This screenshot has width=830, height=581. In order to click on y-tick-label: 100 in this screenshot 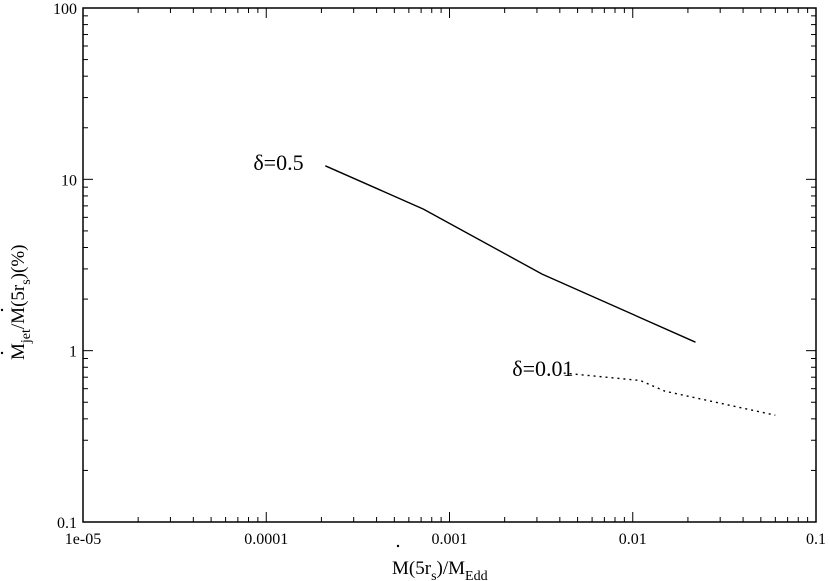, I will do `click(65, 9)`.